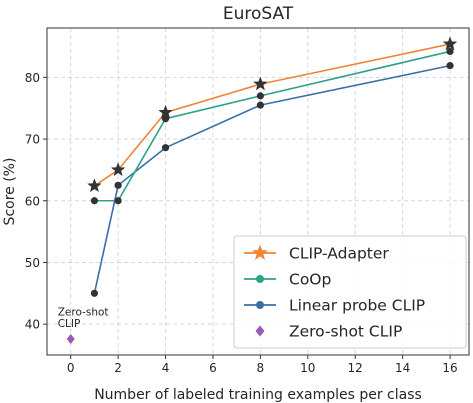 The height and width of the screenshot is (403, 473). I want to click on y-axis-label: Score (%), so click(10, 192).